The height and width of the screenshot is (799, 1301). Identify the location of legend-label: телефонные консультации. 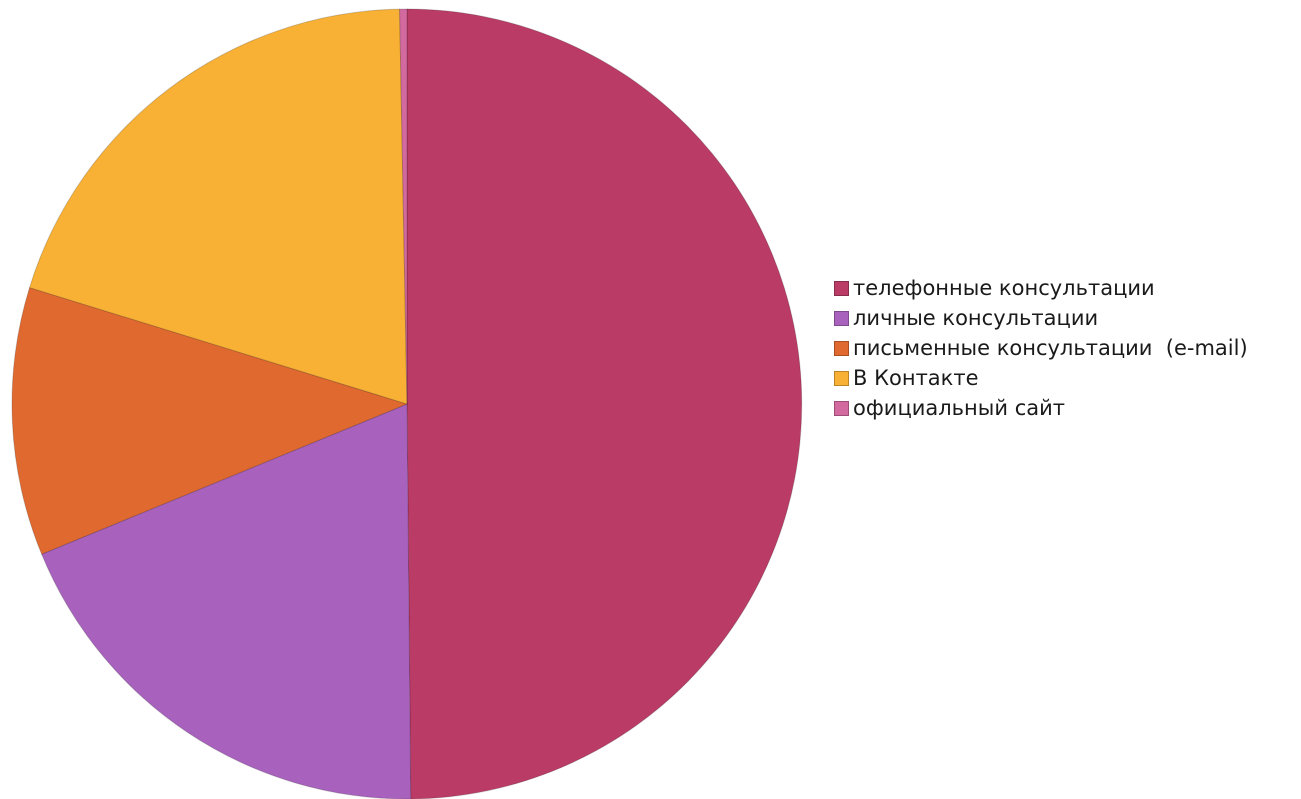
(1004, 288).